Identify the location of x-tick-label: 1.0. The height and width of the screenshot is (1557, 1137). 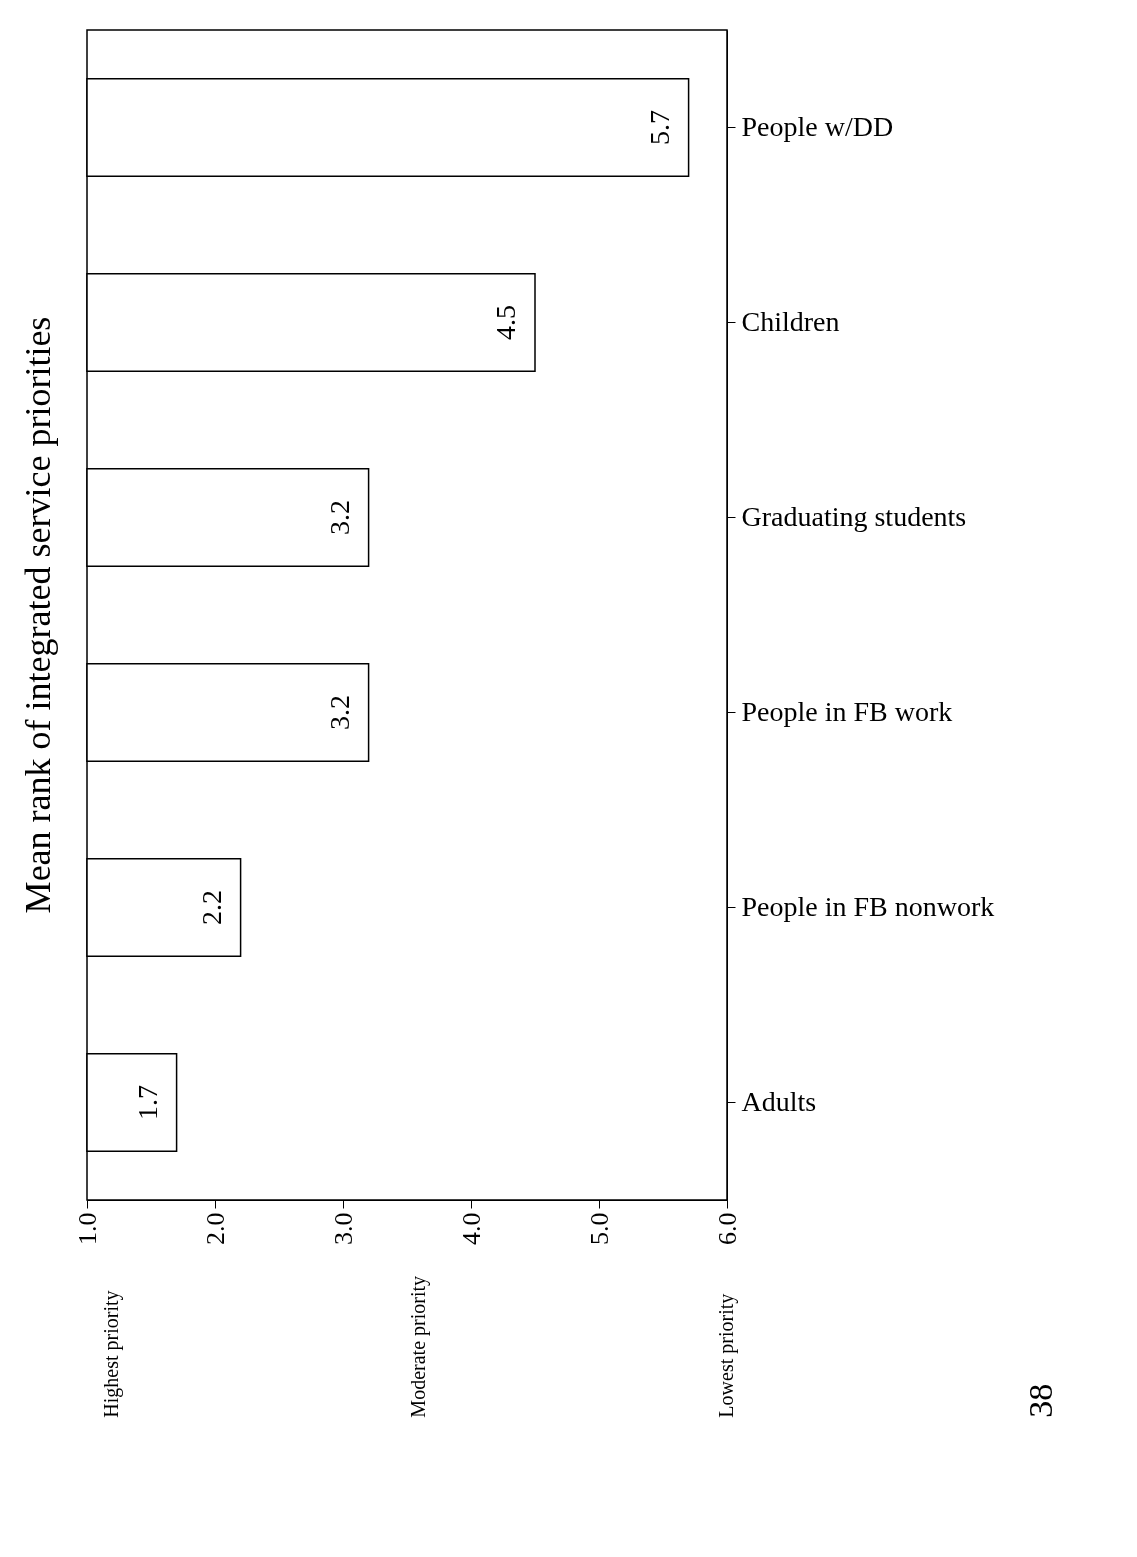
(87, 1228).